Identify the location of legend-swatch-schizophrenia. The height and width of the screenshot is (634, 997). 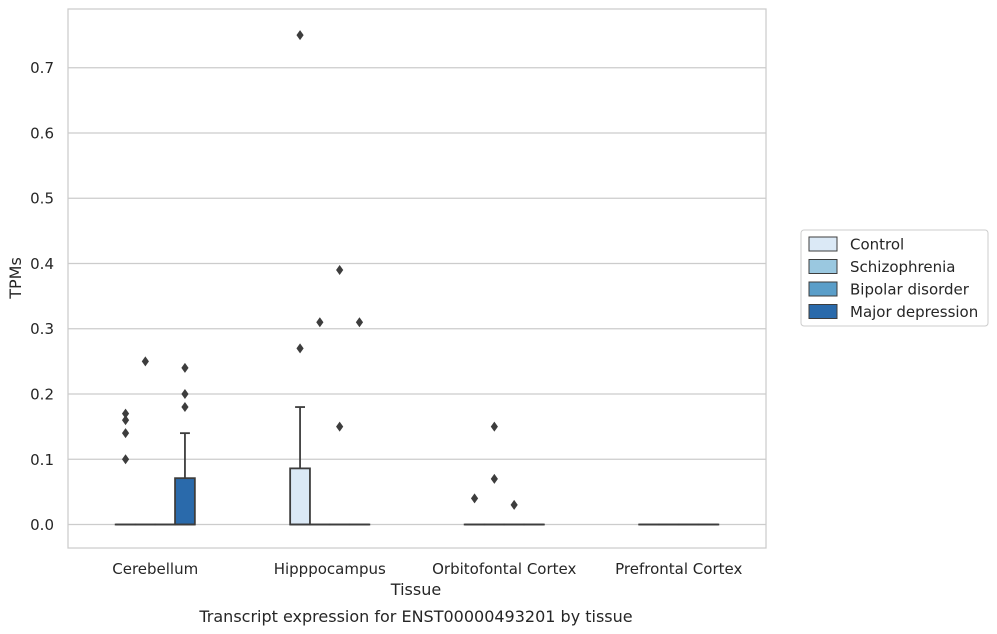
(823, 266).